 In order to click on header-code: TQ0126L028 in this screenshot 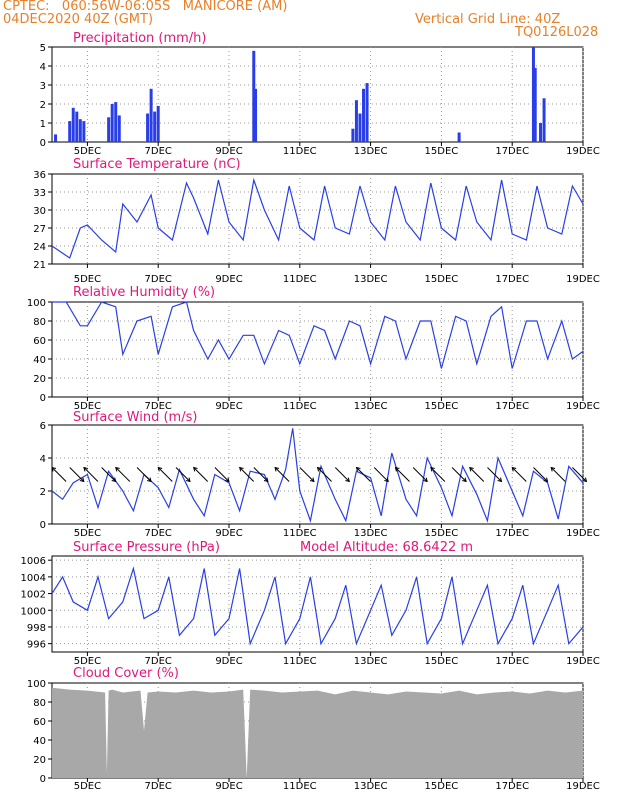, I will do `click(557, 32)`.